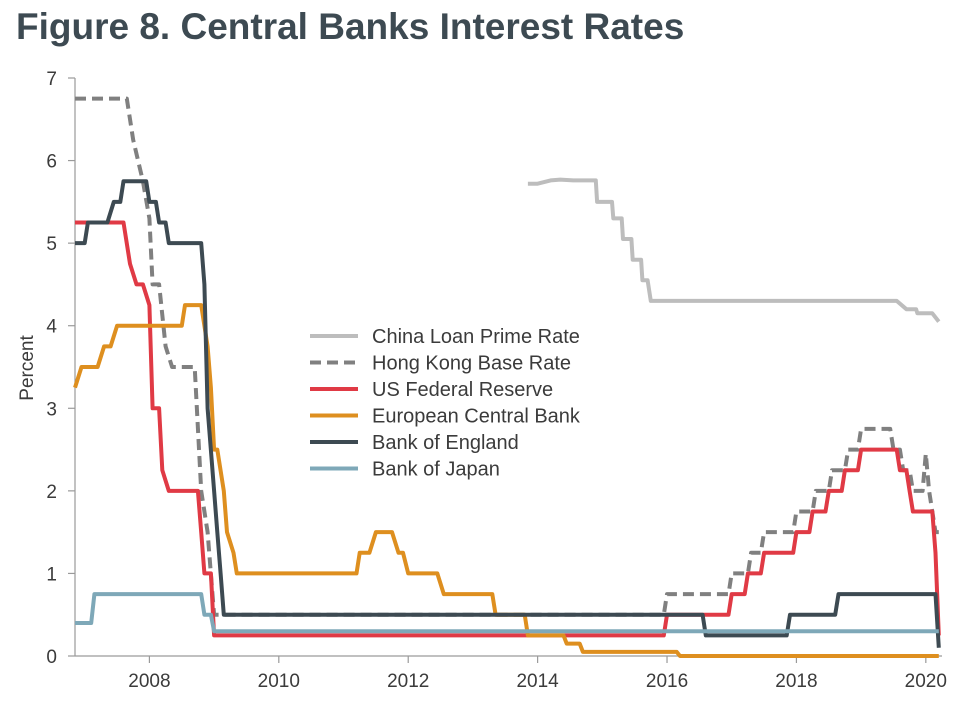 The height and width of the screenshot is (720, 960). Describe the element at coordinates (408, 681) in the screenshot. I see `x-tick-label: 2012` at that location.